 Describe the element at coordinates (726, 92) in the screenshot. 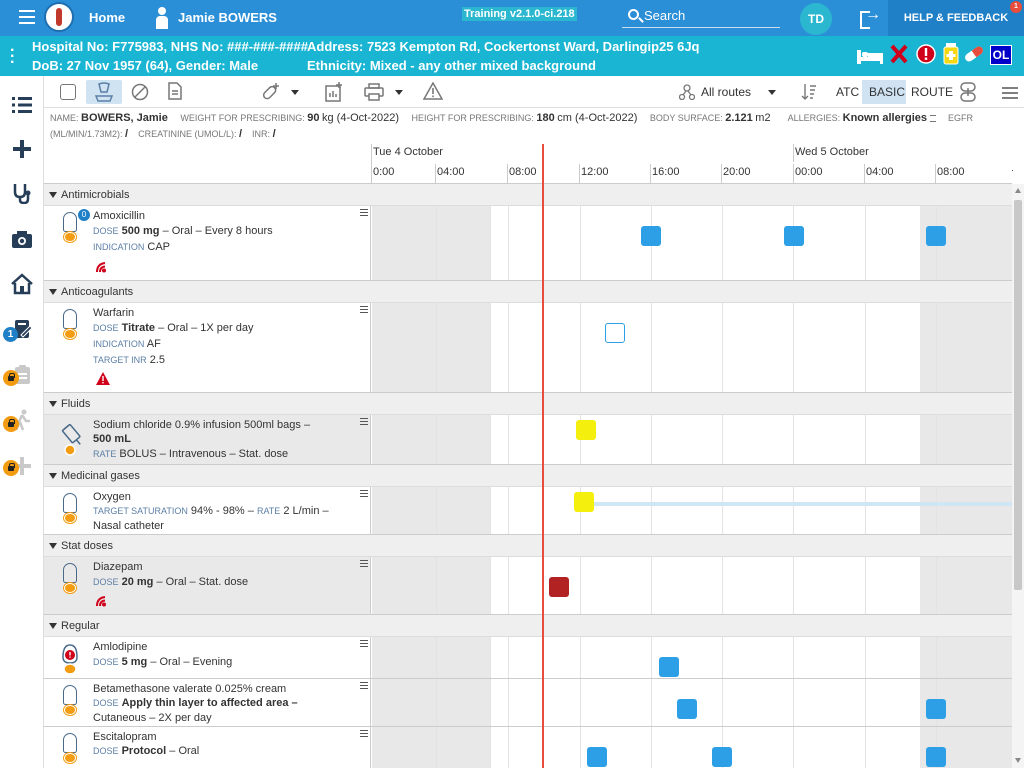

I see `routes-filter-select: All routes` at that location.